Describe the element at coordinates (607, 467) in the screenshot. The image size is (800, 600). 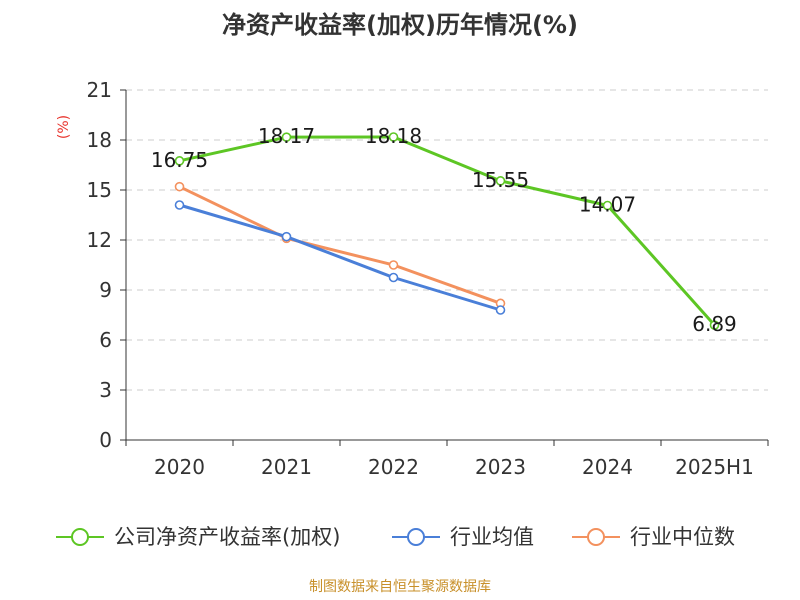
I see `x-tick-label: 2024` at that location.